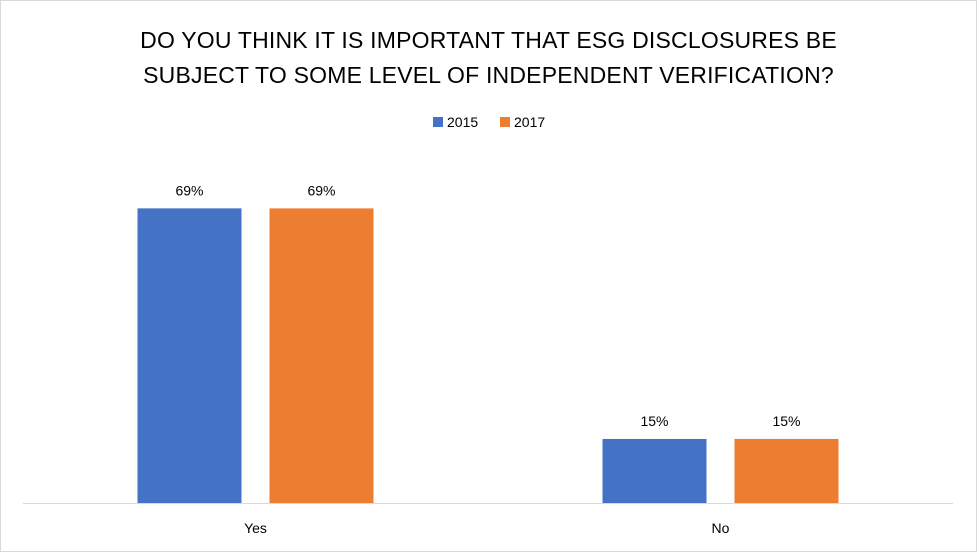 The image size is (977, 552). I want to click on bar-yes-2017, so click(321, 355).